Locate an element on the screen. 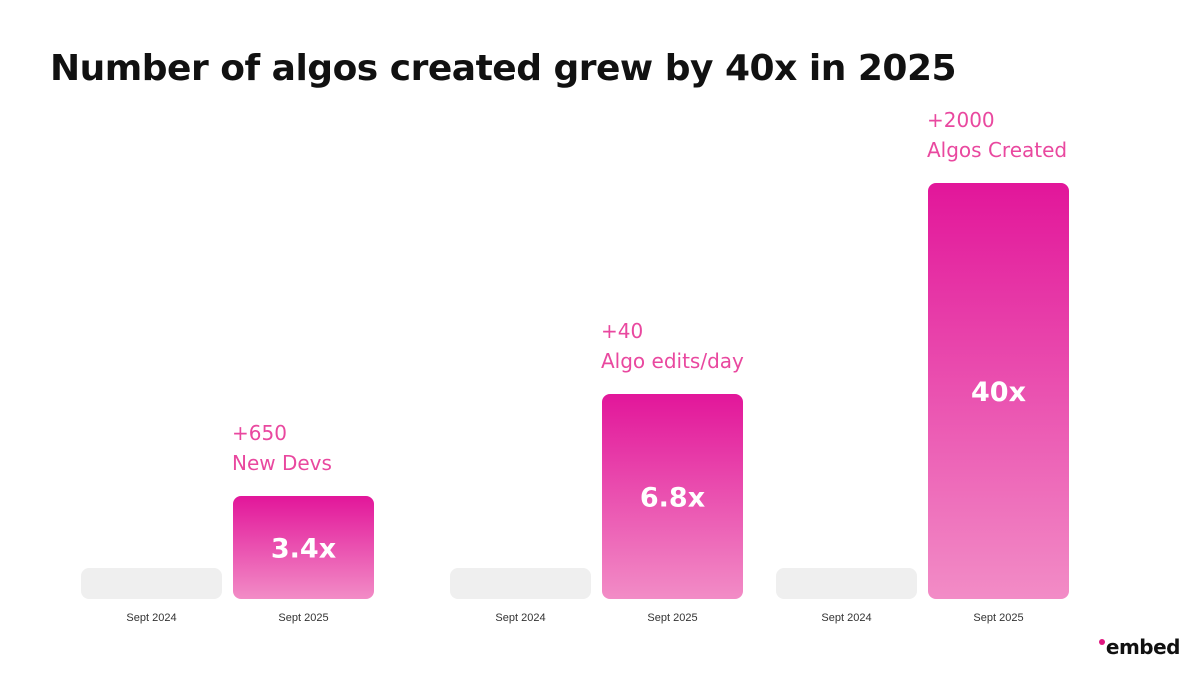  bar-value-label: 6.8x is located at coordinates (672, 498).